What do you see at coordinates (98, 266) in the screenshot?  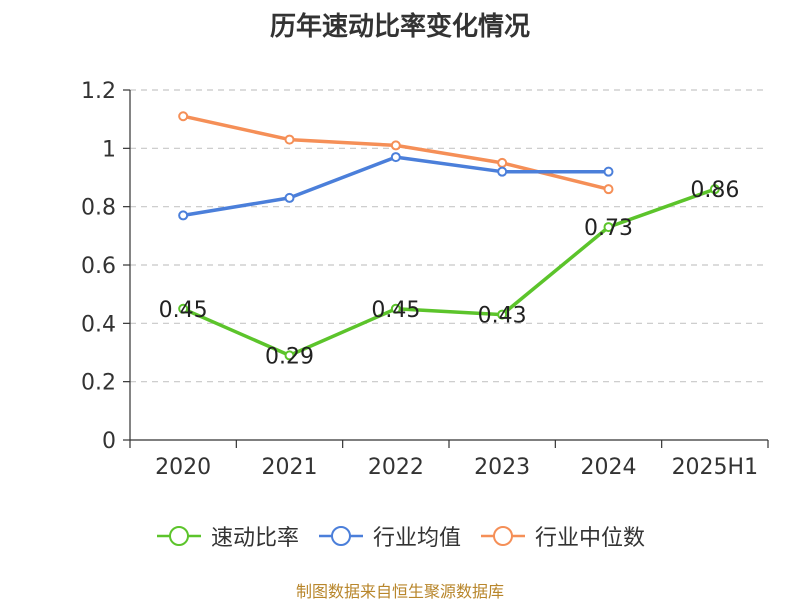 I see `y-tick-label-3: 0.6` at bounding box center [98, 266].